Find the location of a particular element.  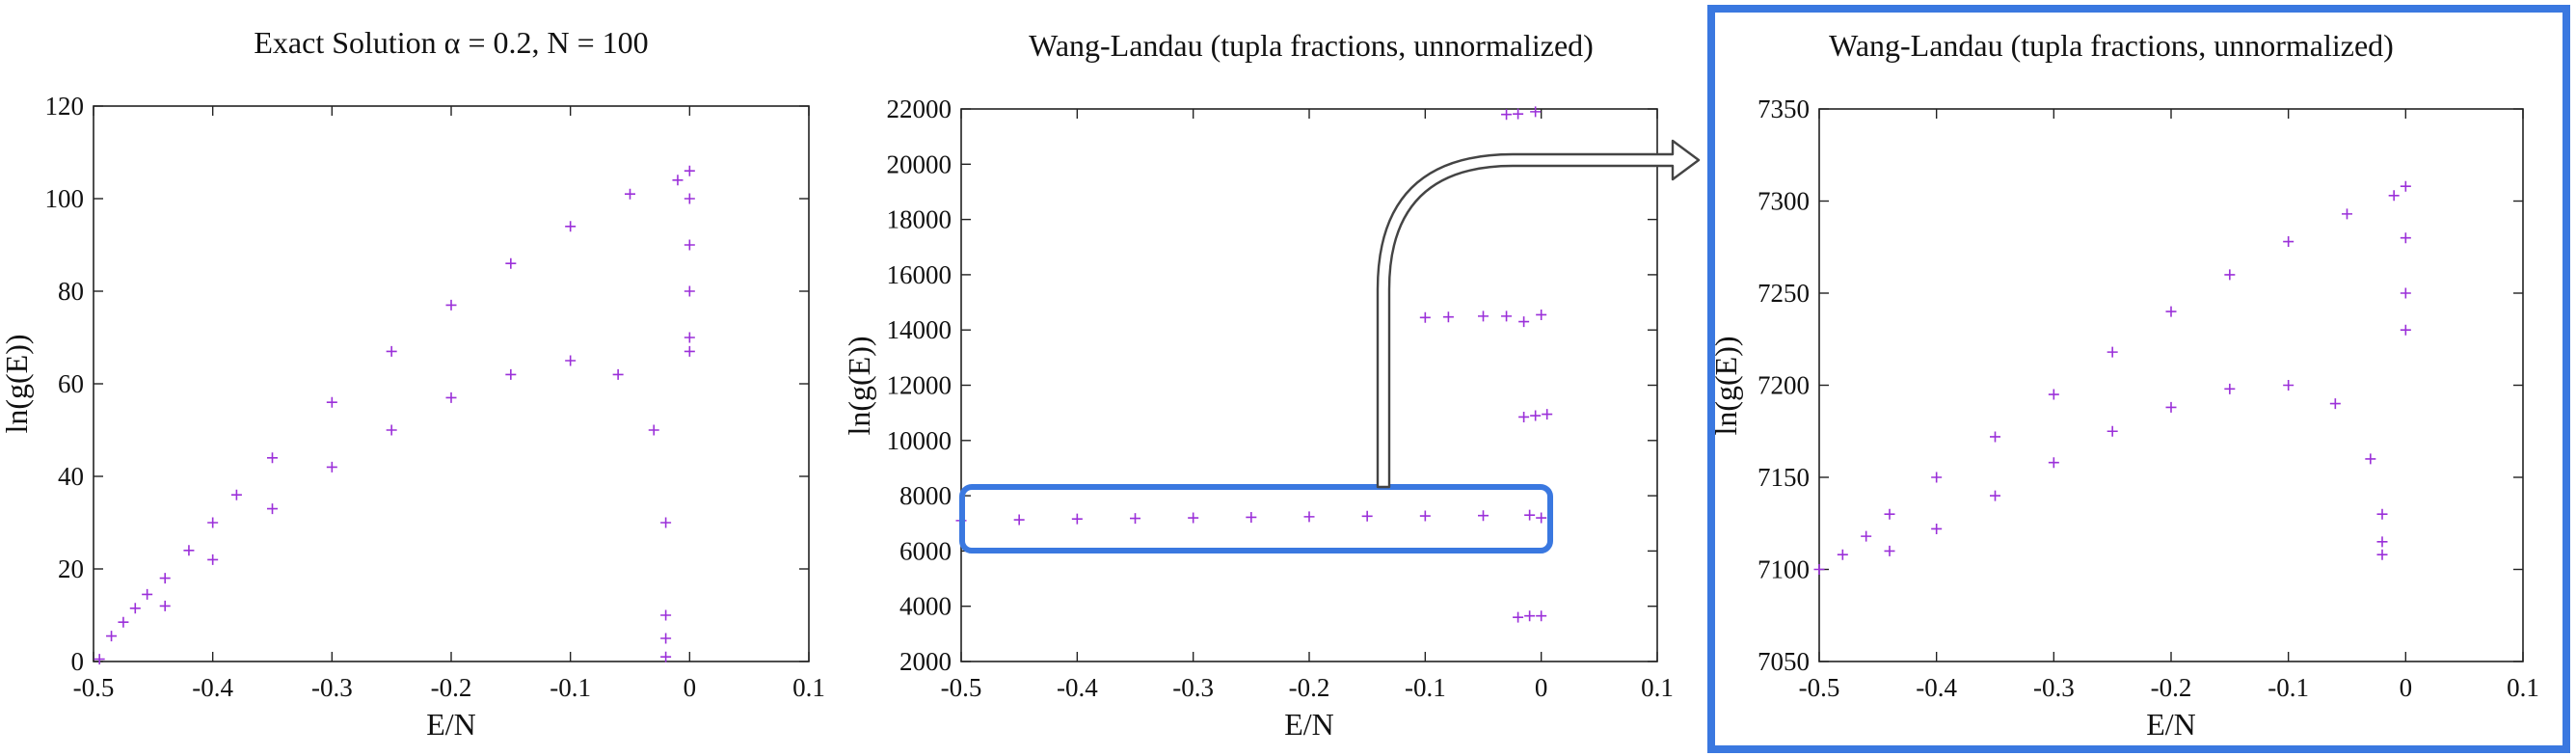

y-tick-label: 100 is located at coordinates (65, 198).